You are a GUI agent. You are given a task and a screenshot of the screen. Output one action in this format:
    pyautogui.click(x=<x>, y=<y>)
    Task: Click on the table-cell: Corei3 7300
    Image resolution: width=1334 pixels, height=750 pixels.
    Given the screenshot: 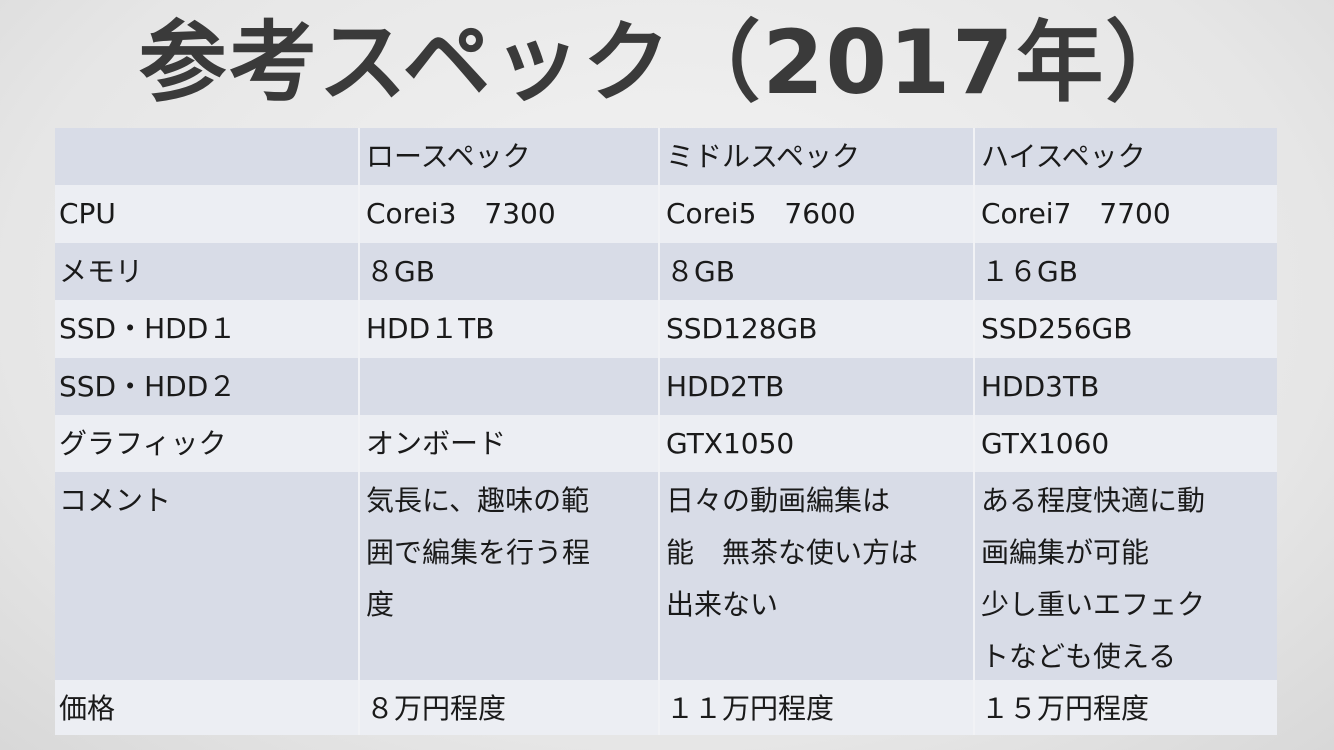 What is the action you would take?
    pyautogui.click(x=508, y=214)
    